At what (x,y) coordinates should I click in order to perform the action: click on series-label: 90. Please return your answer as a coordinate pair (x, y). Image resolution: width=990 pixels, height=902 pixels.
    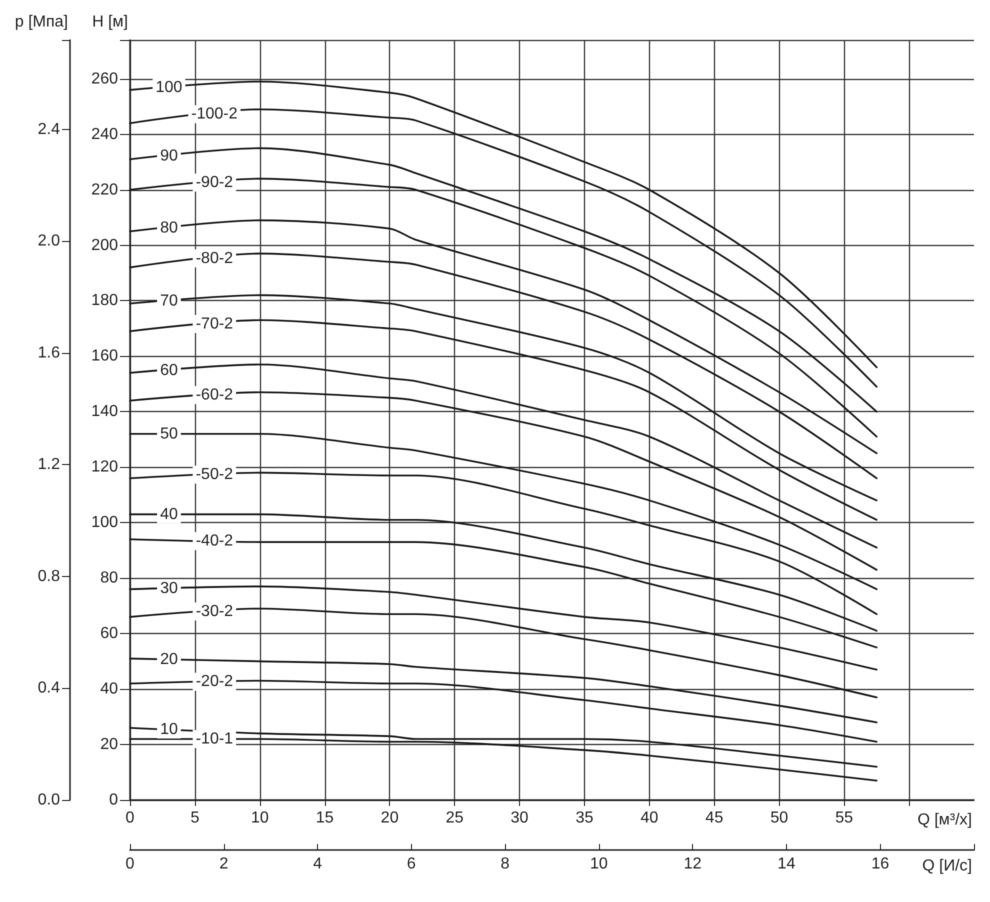
    Looking at the image, I should click on (169, 155).